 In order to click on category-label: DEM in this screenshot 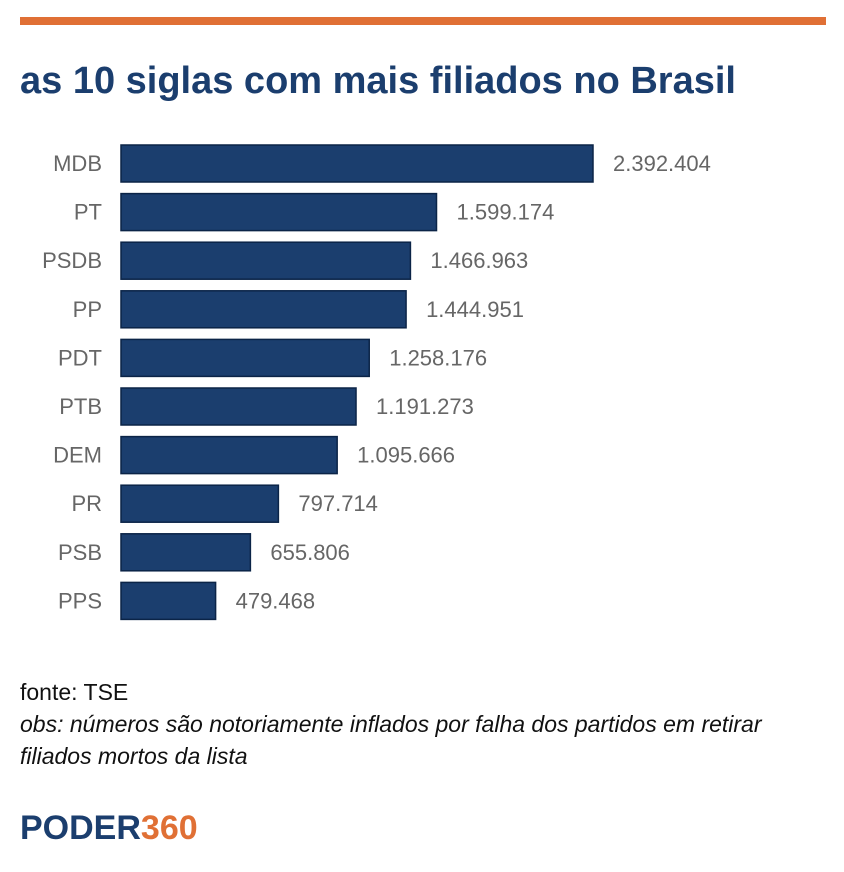, I will do `click(77, 455)`.